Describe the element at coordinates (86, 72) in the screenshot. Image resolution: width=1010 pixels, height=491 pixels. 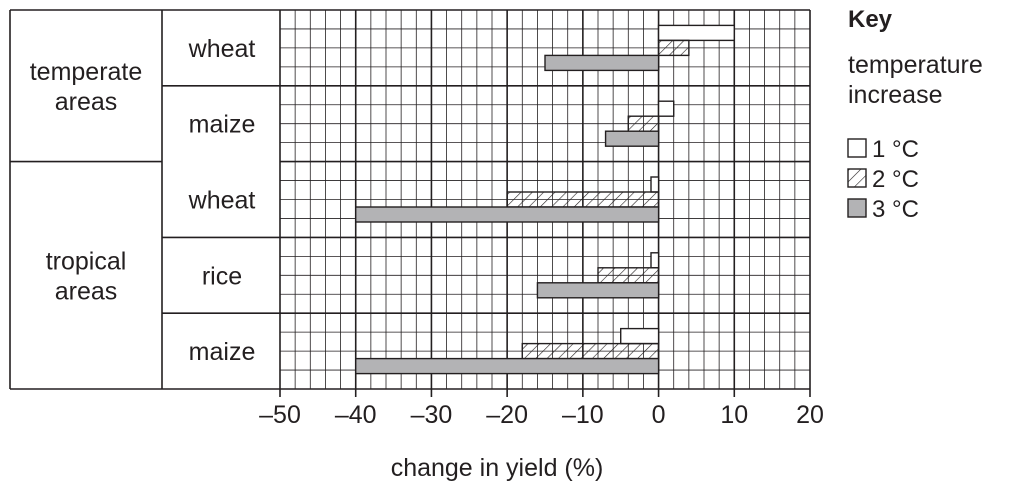
I see `group-label: temperate` at that location.